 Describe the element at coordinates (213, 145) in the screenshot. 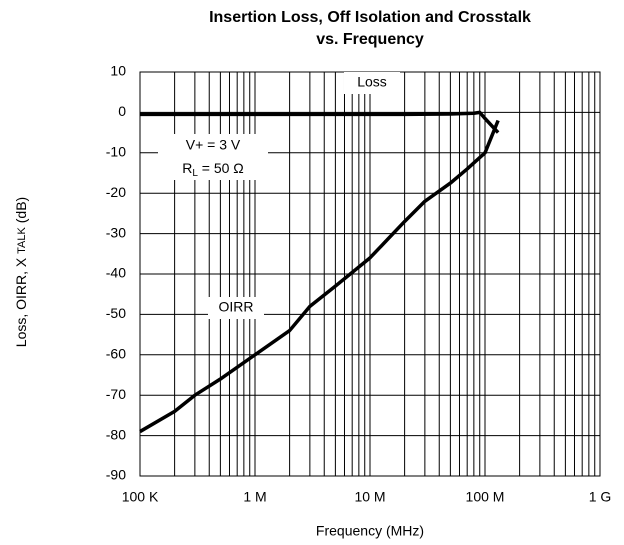

I see `annotation: V+ = 3 V` at that location.